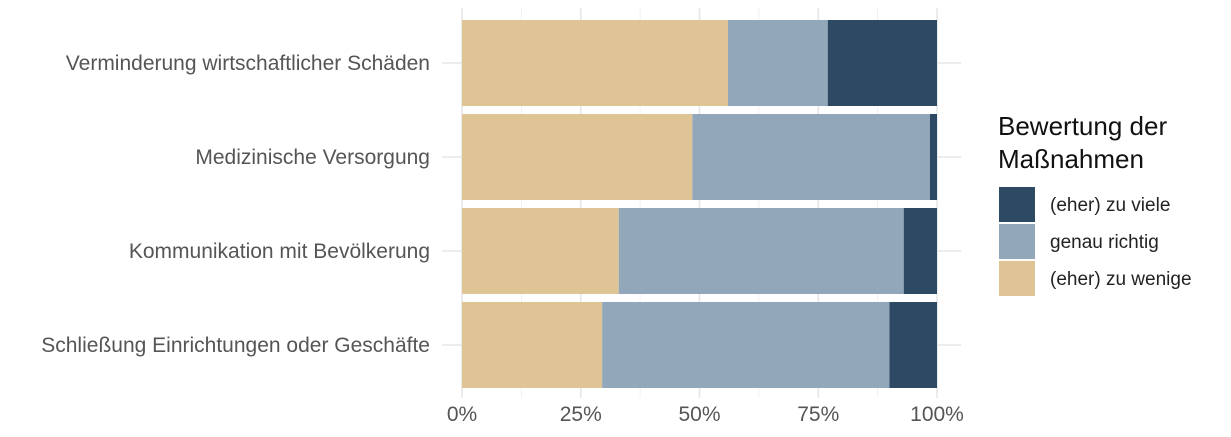 The width and height of the screenshot is (1231, 437). Describe the element at coordinates (937, 414) in the screenshot. I see `x-tick-label: 100%` at that location.